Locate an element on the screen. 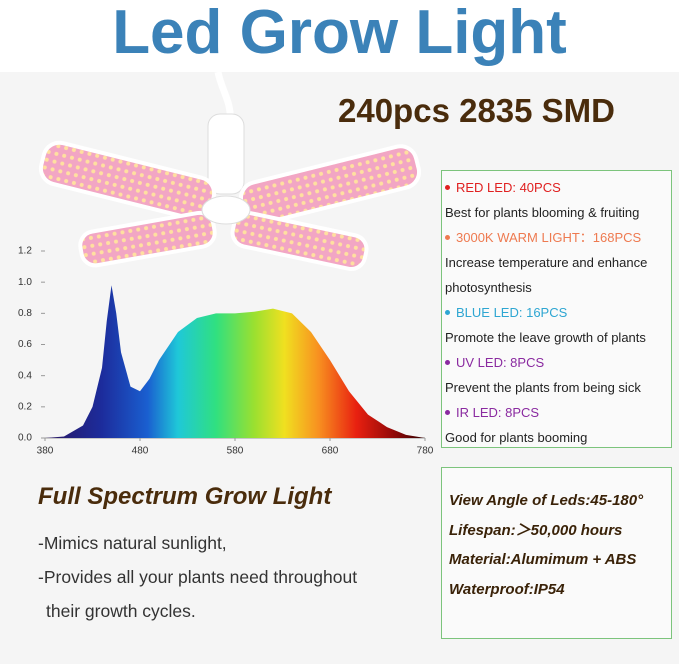  feature-label: UV LED: 8PCS is located at coordinates (500, 362).